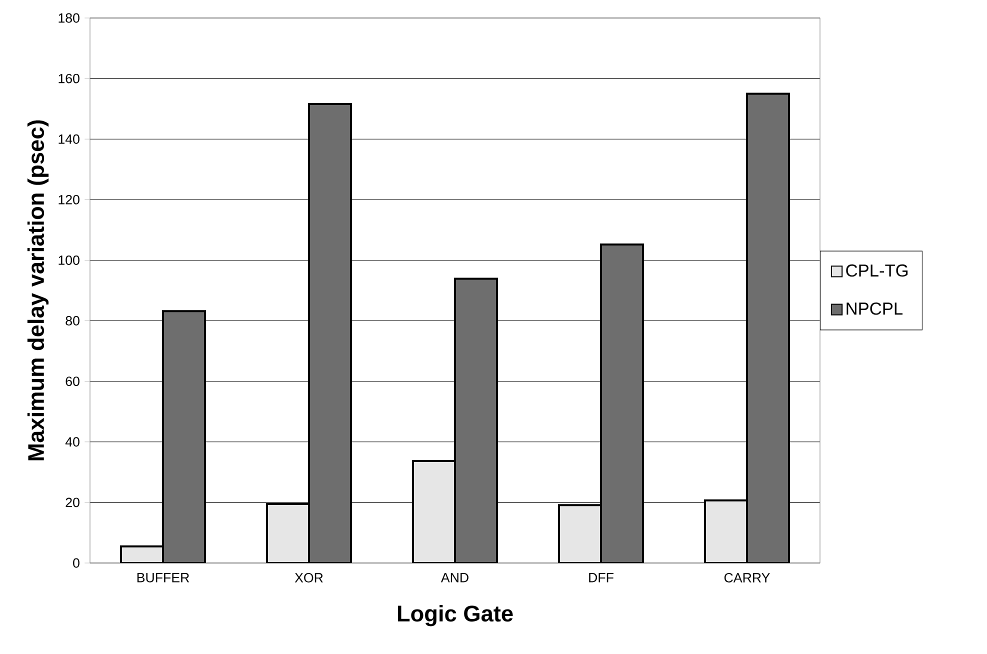 This screenshot has width=987, height=654. What do you see at coordinates (38, 290) in the screenshot?
I see `y-axis-title: Maximum delay variation (psec)` at bounding box center [38, 290].